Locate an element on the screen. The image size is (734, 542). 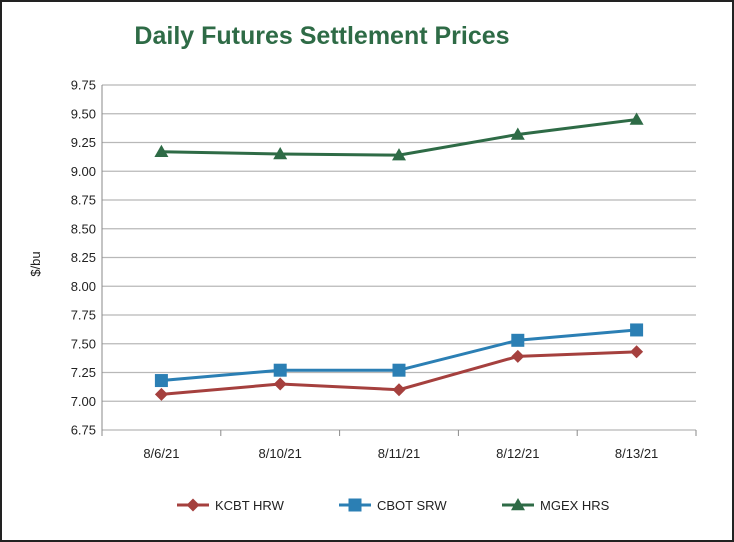
y-tick-label: 7.00 is located at coordinates (83, 401).